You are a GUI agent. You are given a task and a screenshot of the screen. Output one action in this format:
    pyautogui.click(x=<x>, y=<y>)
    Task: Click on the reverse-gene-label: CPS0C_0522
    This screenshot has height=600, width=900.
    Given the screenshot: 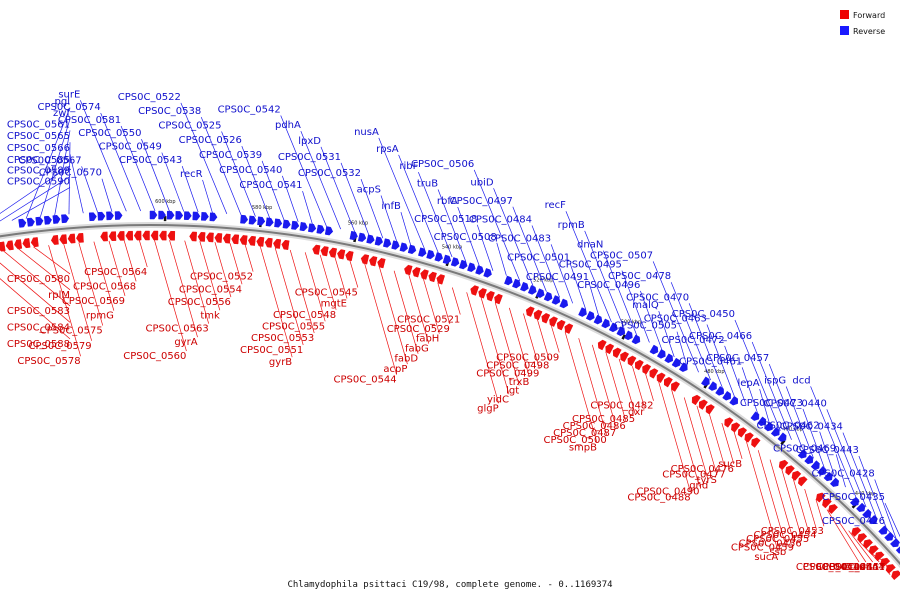 What is the action you would take?
    pyautogui.click(x=149, y=97)
    